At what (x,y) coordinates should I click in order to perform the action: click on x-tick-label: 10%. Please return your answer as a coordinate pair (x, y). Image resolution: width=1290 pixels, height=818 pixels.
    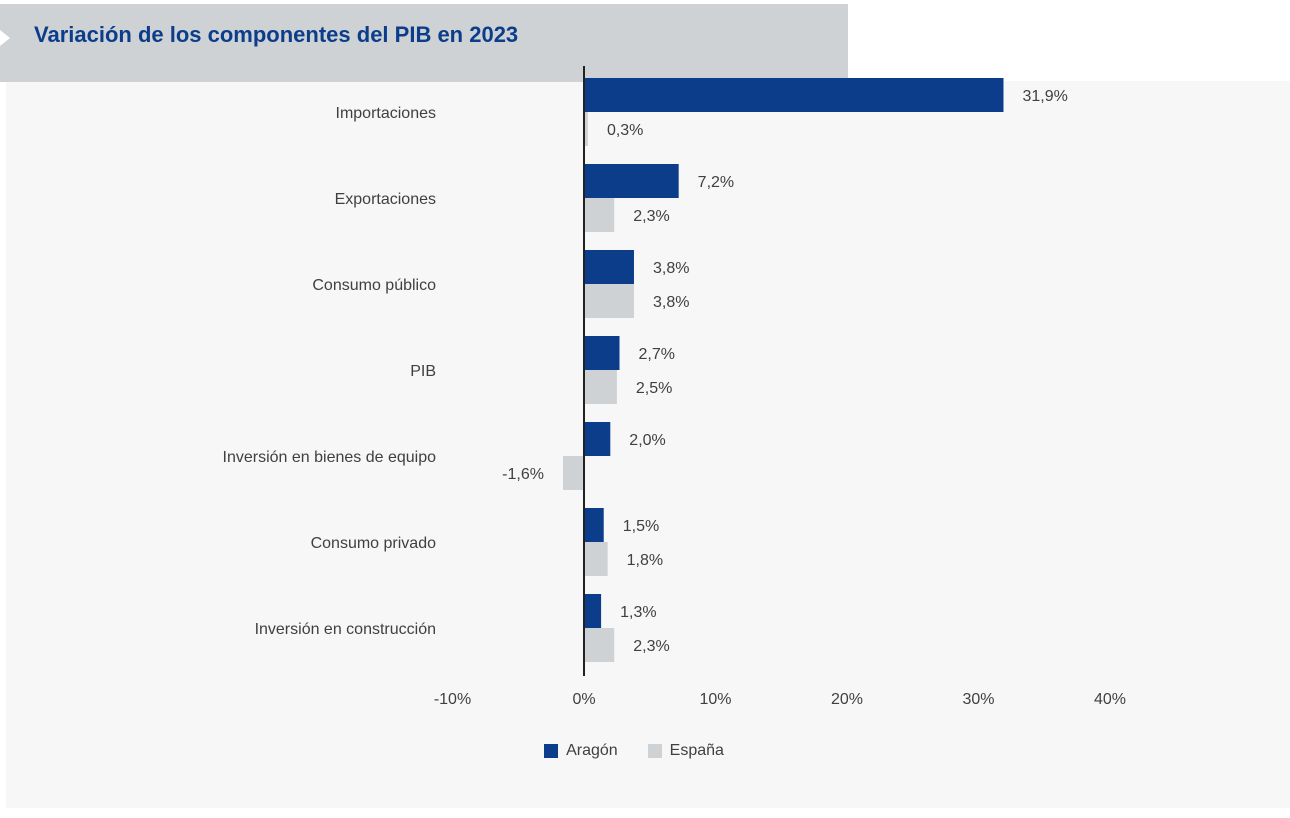
    Looking at the image, I should click on (715, 699).